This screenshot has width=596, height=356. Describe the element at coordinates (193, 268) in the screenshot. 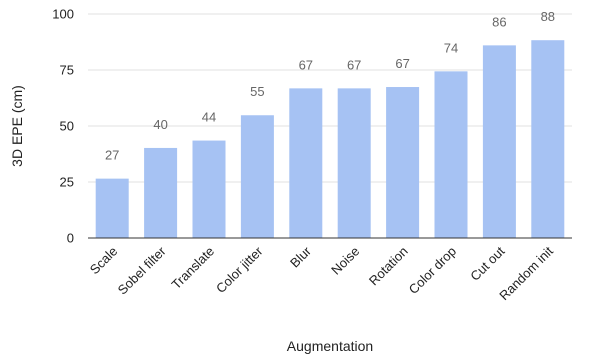

I see `x-tick-label: Translate` at that location.